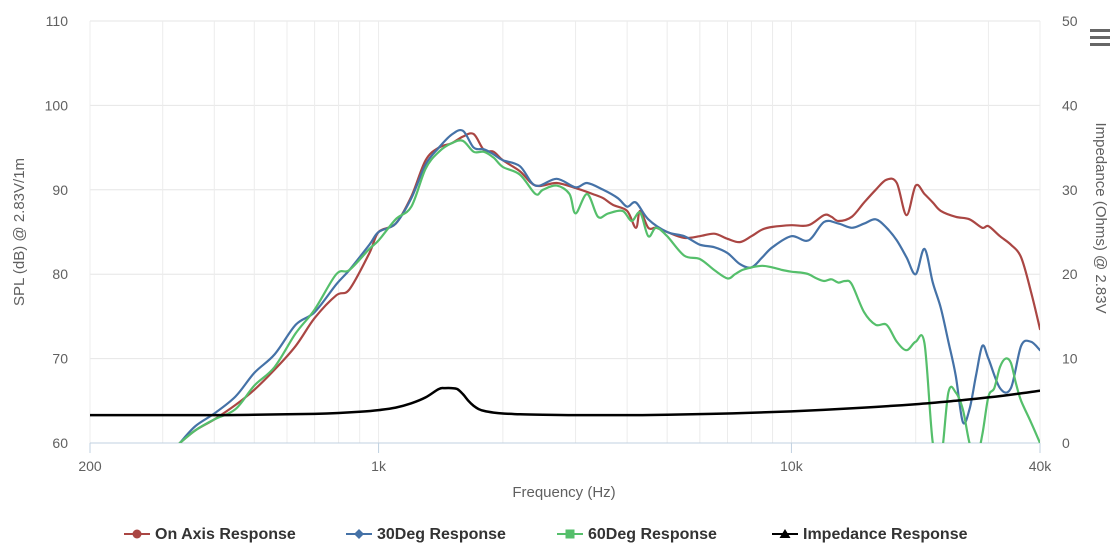 This screenshot has width=1111, height=546. What do you see at coordinates (885, 534) in the screenshot?
I see `legend-label: Impedance Response` at bounding box center [885, 534].